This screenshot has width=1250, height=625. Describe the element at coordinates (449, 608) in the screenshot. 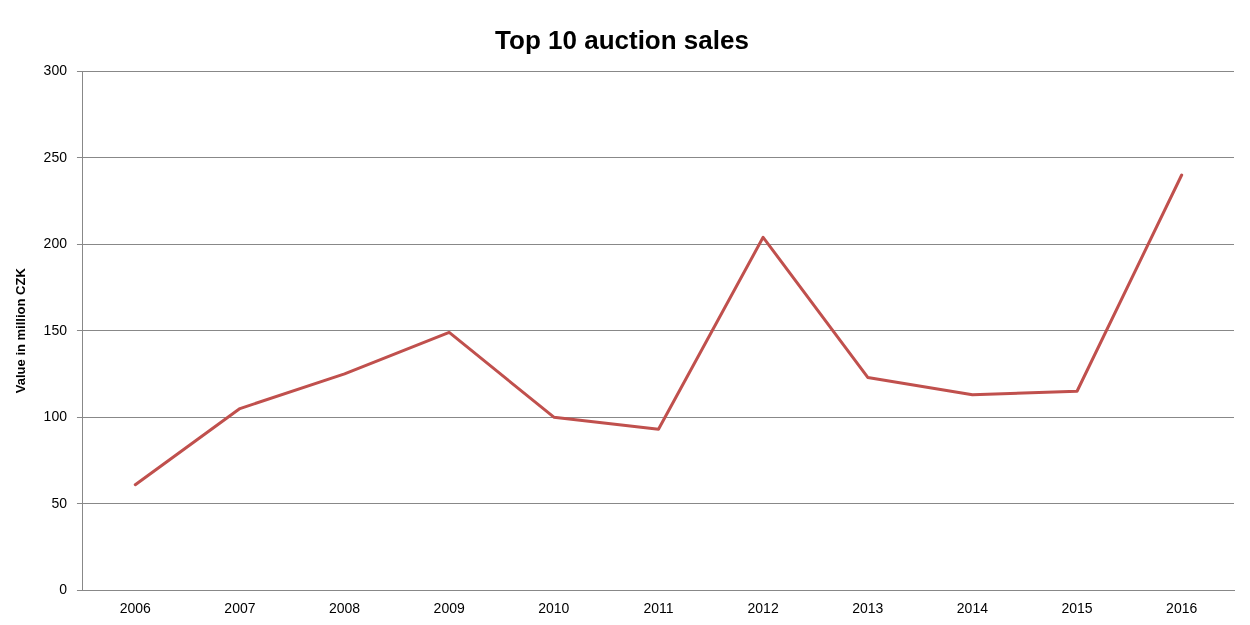

I see `x-tick-label: 2009` at that location.